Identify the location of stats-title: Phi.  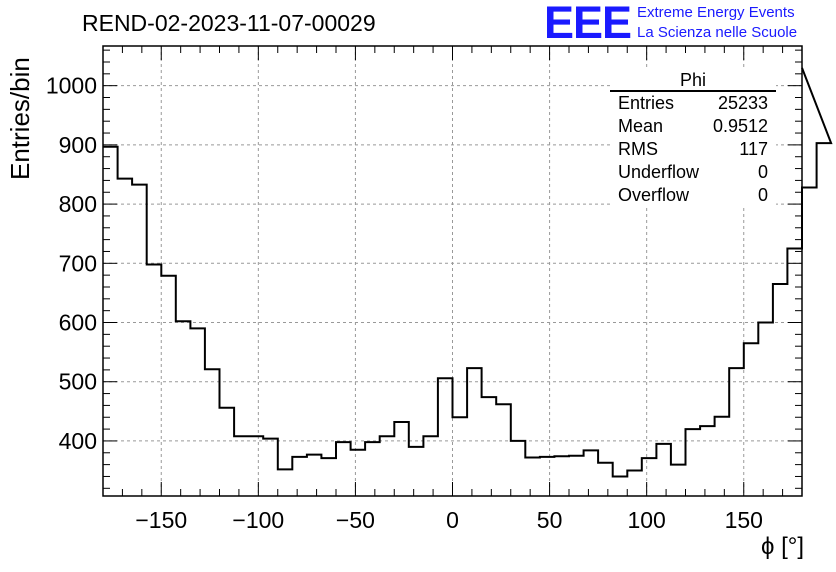
(693, 81).